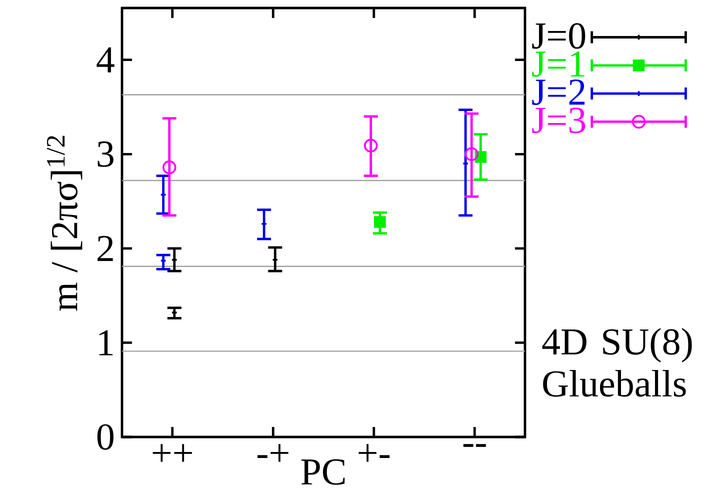 This screenshot has width=712, height=493. What do you see at coordinates (559, 36) in the screenshot?
I see `legend-label: J=0` at bounding box center [559, 36].